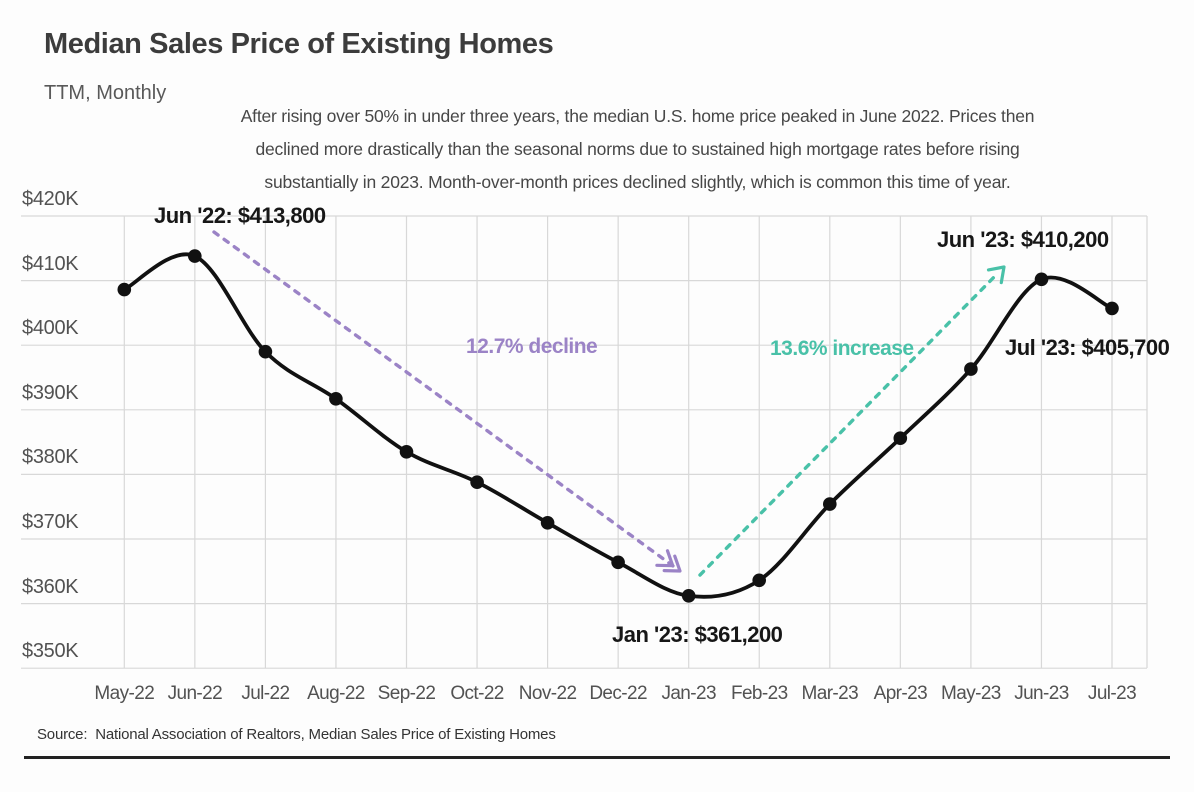 The image size is (1194, 792). I want to click on x-axis-tick-label: May-22, so click(124, 693).